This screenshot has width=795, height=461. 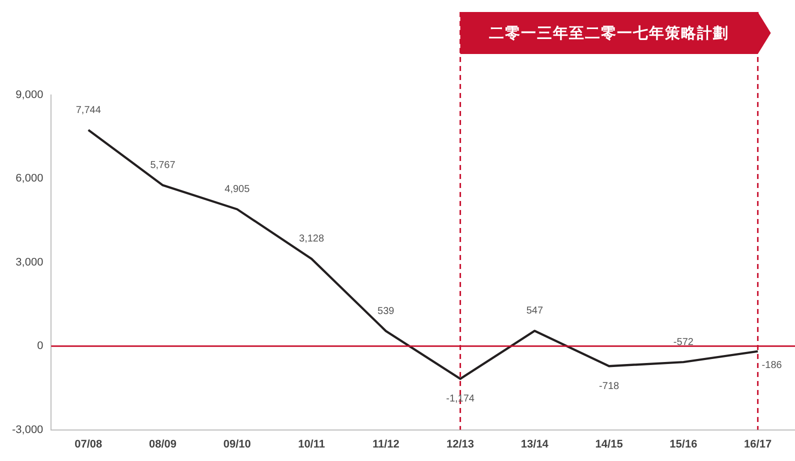 What do you see at coordinates (535, 444) in the screenshot?
I see `x-tick-label: 13/14` at bounding box center [535, 444].